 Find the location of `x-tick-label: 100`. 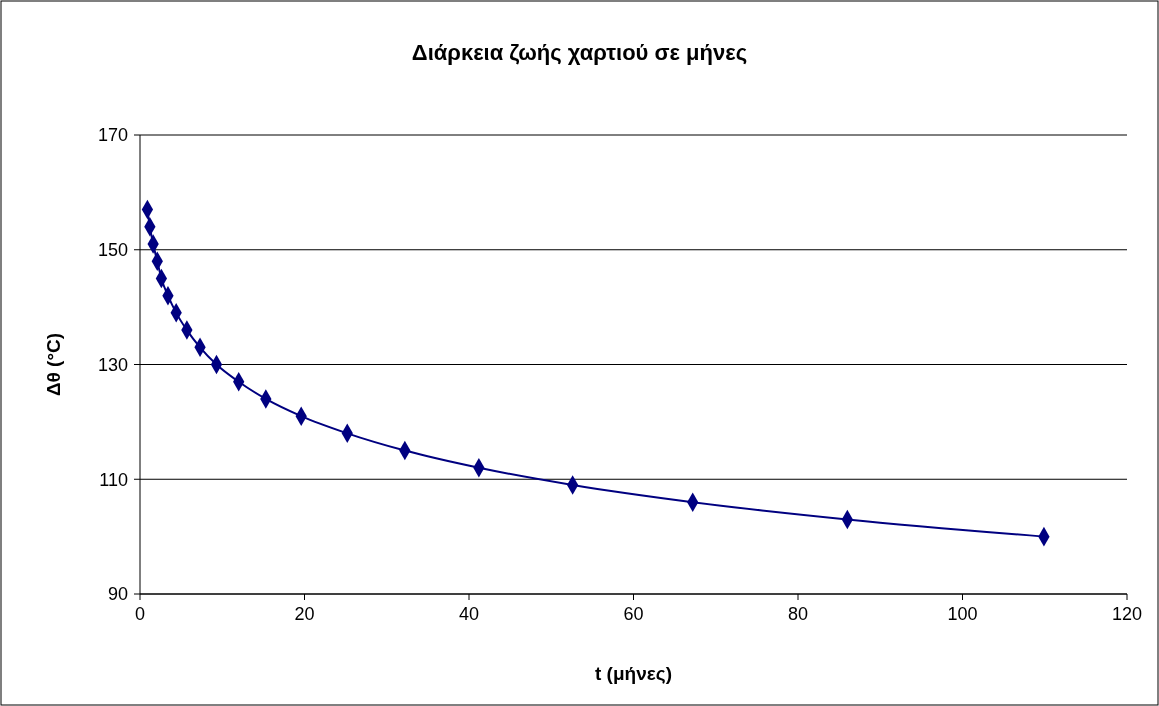

x-tick-label: 100 is located at coordinates (962, 614).